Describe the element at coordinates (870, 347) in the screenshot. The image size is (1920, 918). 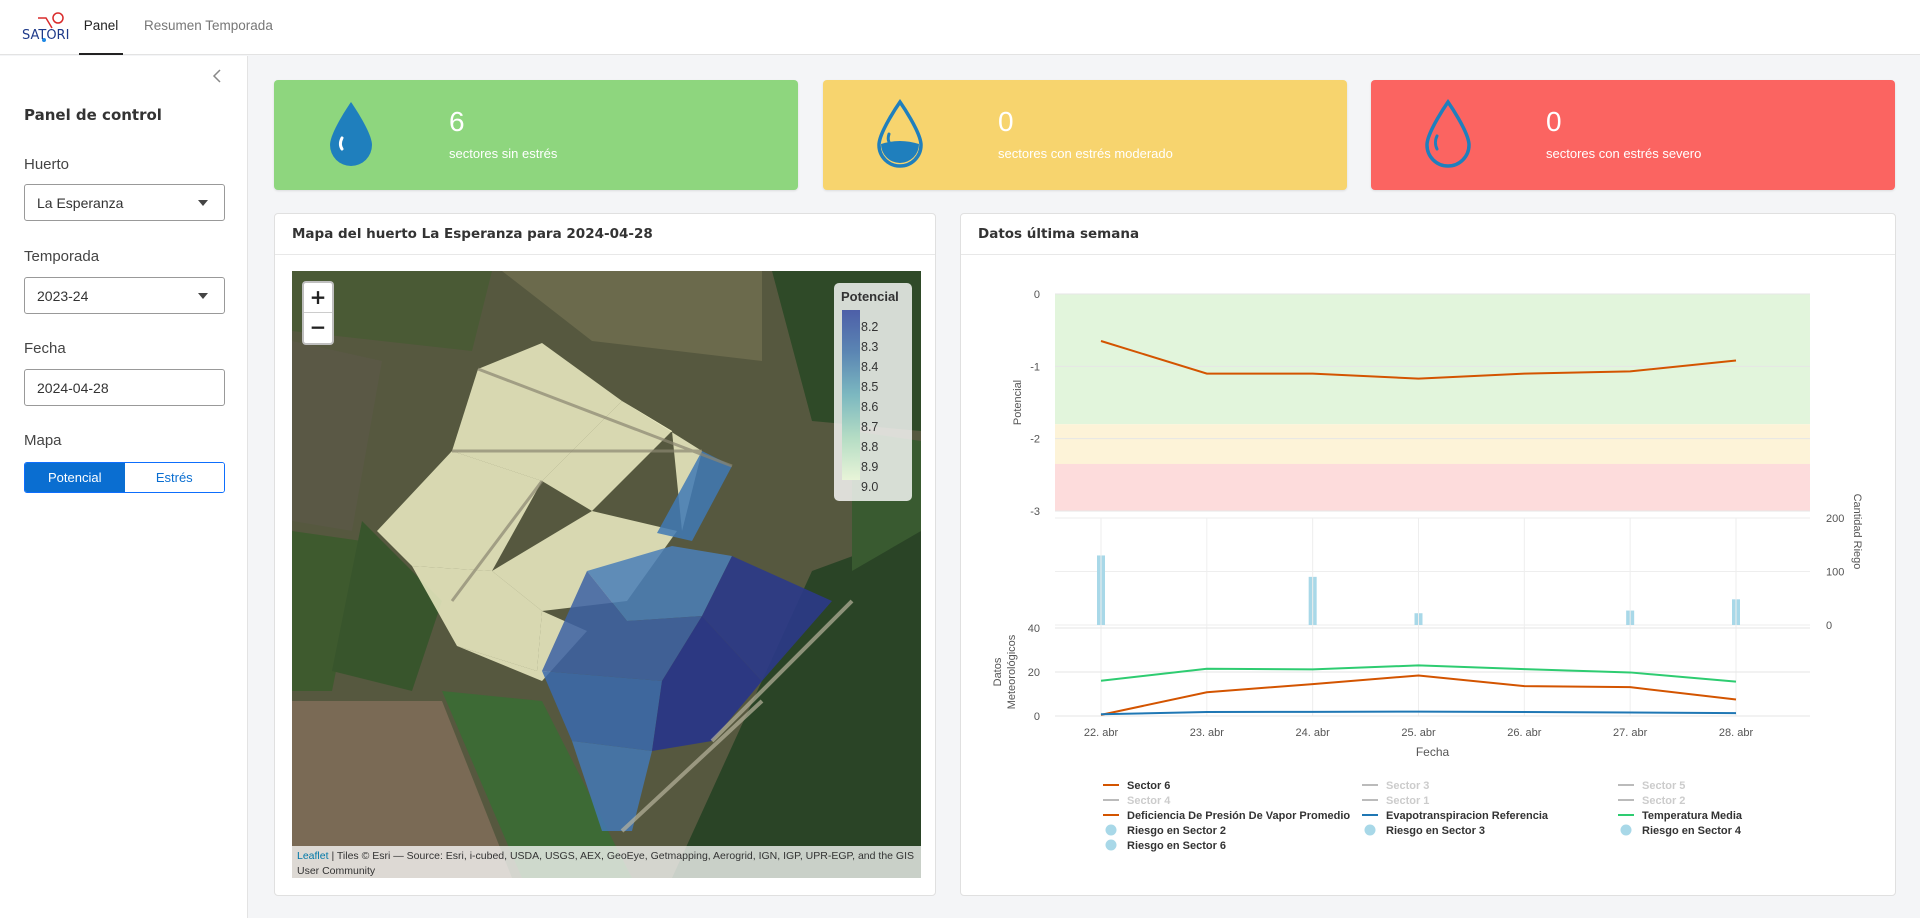
I see `legend-tick: 8.3` at that location.